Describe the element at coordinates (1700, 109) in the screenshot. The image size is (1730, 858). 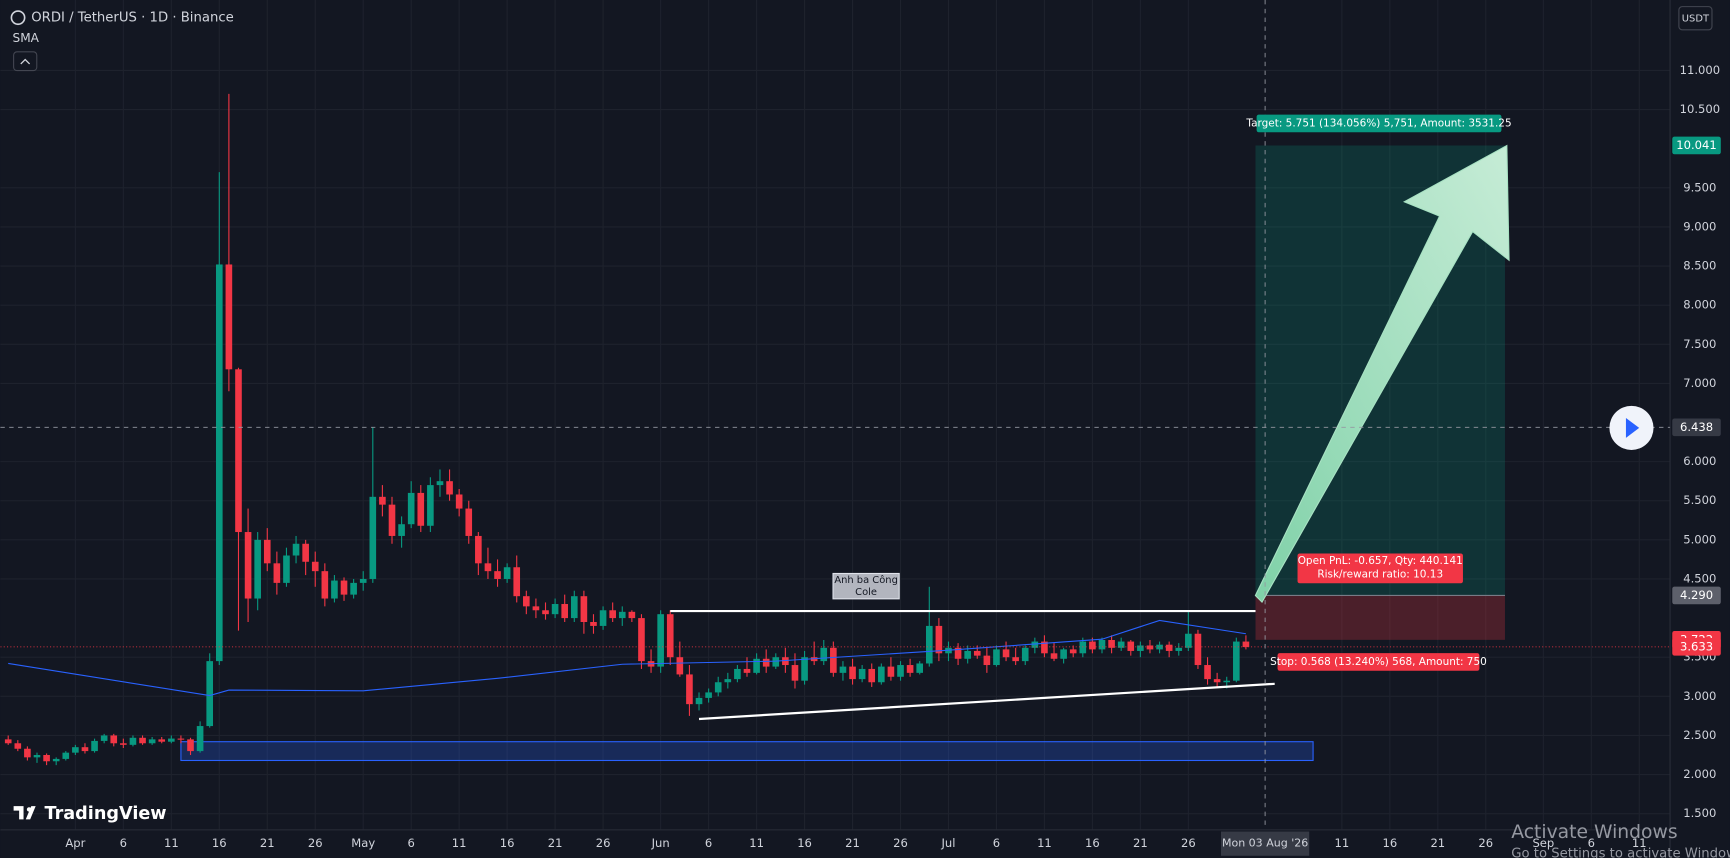
I see `y-tick-label: 10.500` at that location.